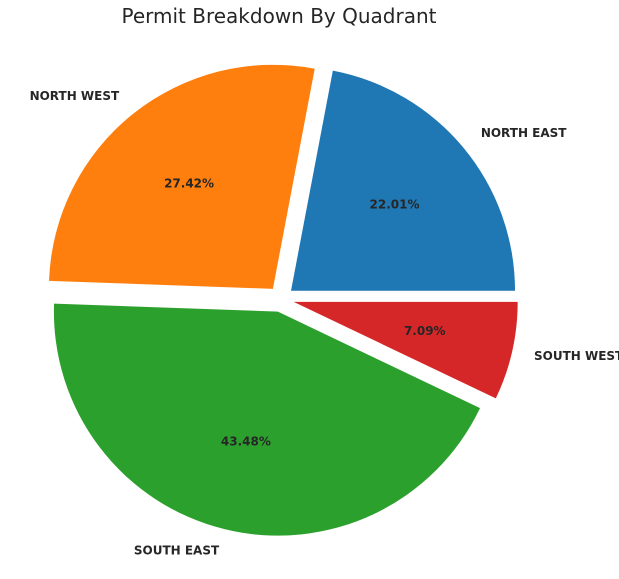 This screenshot has width=619, height=579. What do you see at coordinates (576, 356) in the screenshot?
I see `category-label-south-west: SOUTH WEST` at bounding box center [576, 356].